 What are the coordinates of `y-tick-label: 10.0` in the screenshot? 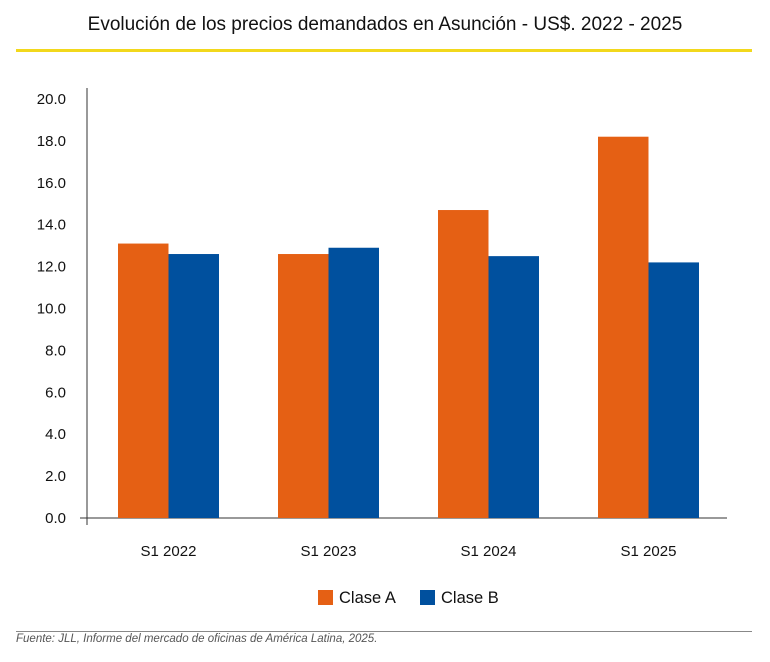 It's located at (51, 309).